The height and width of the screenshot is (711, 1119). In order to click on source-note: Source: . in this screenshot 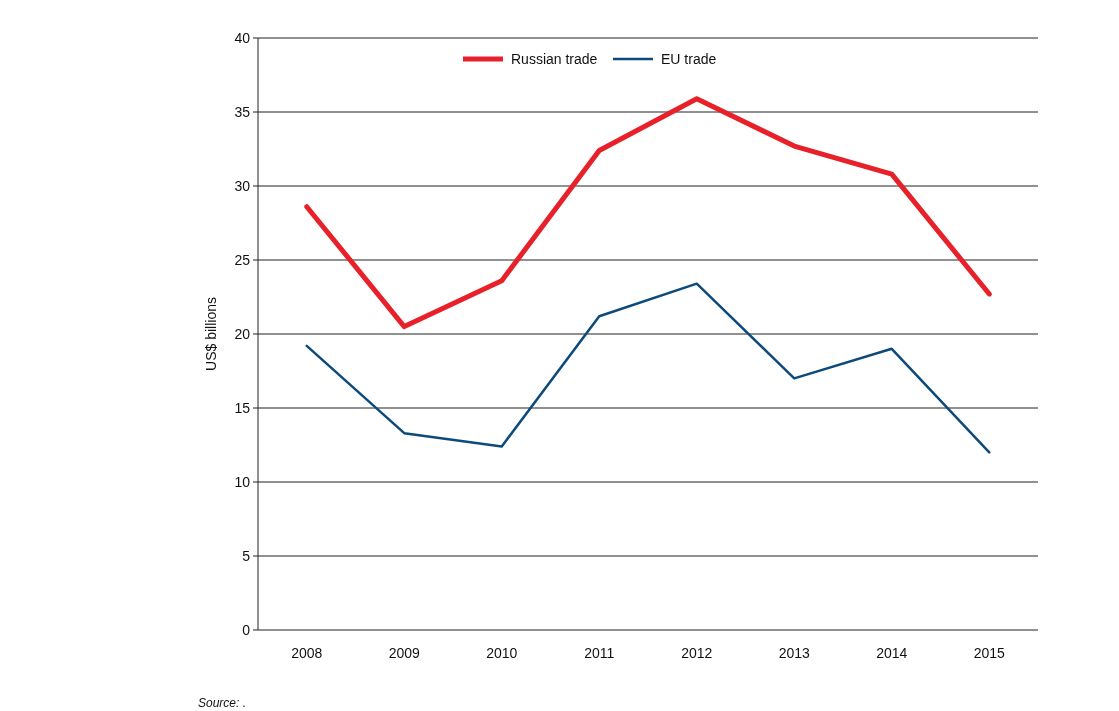, I will do `click(222, 703)`.